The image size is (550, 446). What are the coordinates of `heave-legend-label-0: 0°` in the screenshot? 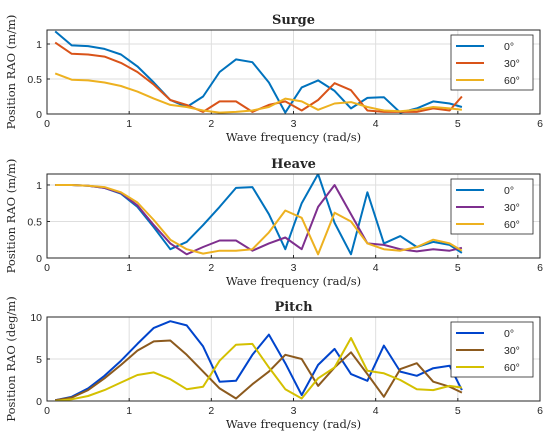 It's located at (509, 191).